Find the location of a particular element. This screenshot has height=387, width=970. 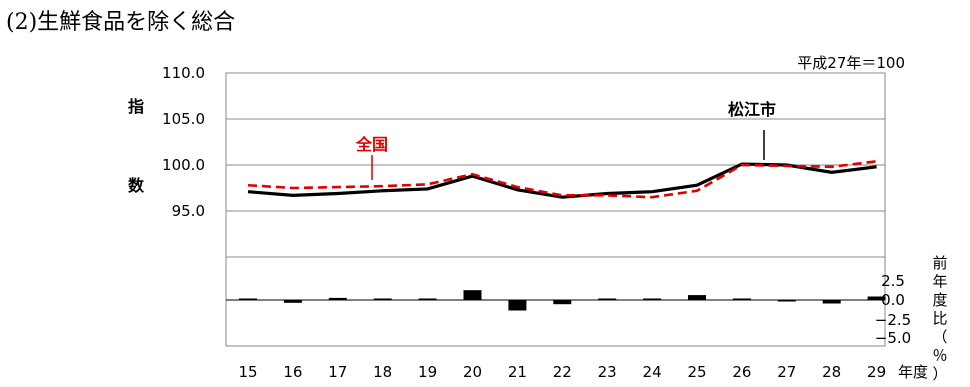

x-tick-label: 20 is located at coordinates (472, 372).